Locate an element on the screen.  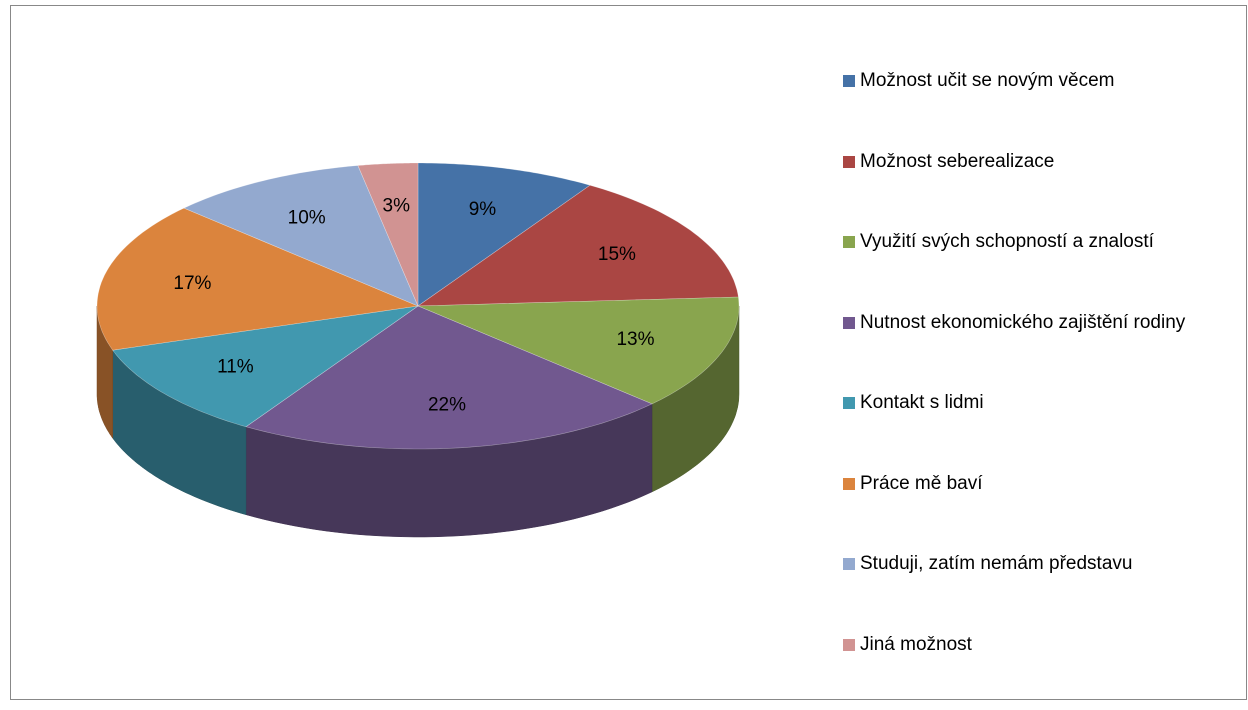
legend-item: Možnost učit se novým věcem is located at coordinates (1033, 106).